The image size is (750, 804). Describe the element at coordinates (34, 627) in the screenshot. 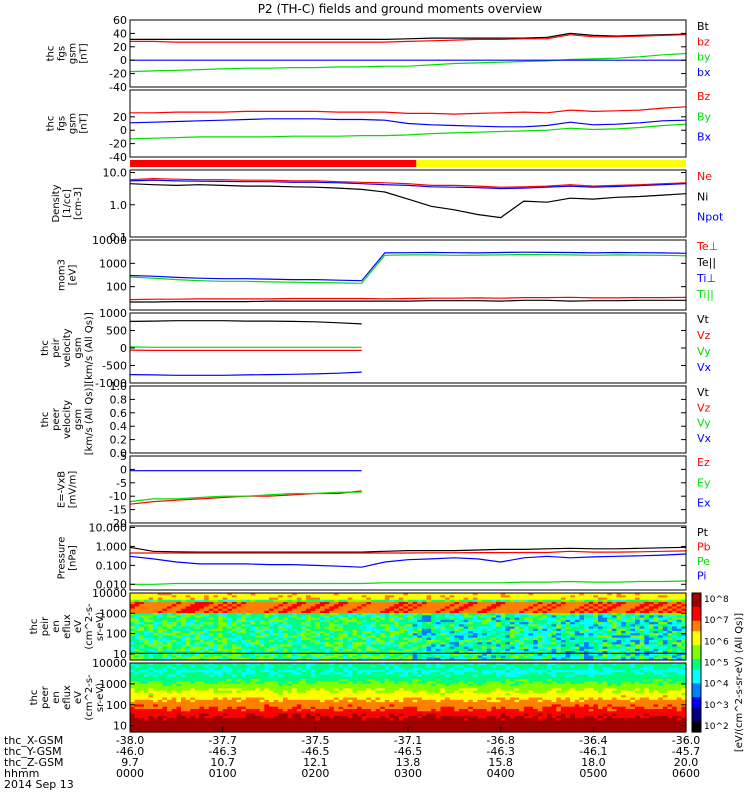

I see `y-axis-label-8-0: thc` at that location.